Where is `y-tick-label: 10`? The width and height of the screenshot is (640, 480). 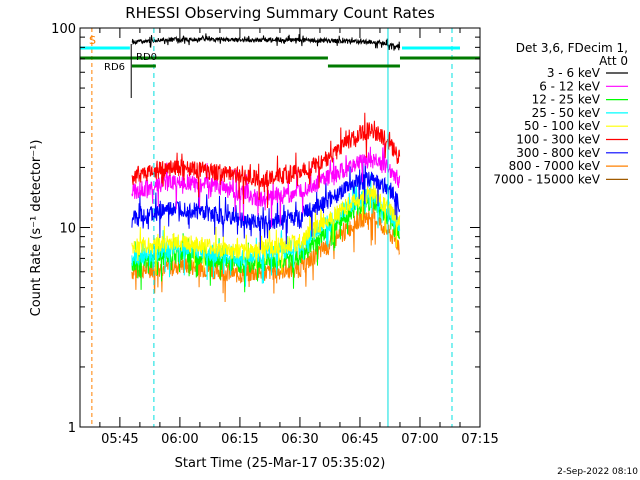 y-tick-label: 10 is located at coordinates (67, 229).